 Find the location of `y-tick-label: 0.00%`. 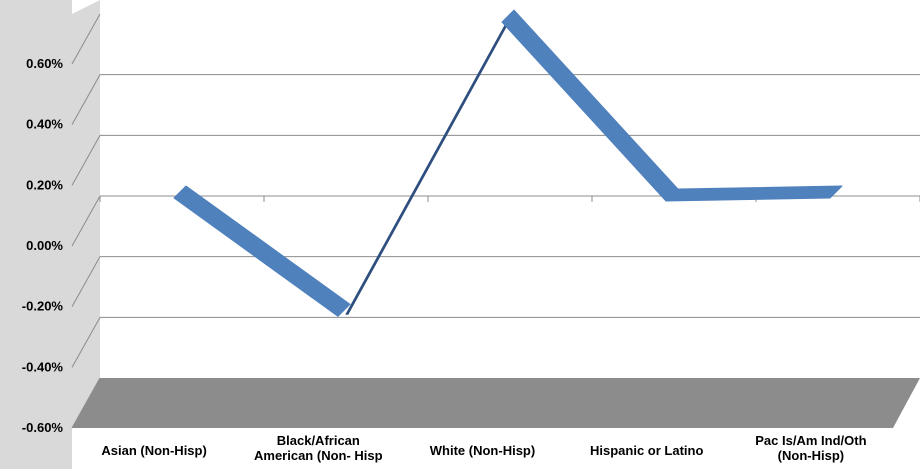

y-tick-label: 0.00% is located at coordinates (44, 245).